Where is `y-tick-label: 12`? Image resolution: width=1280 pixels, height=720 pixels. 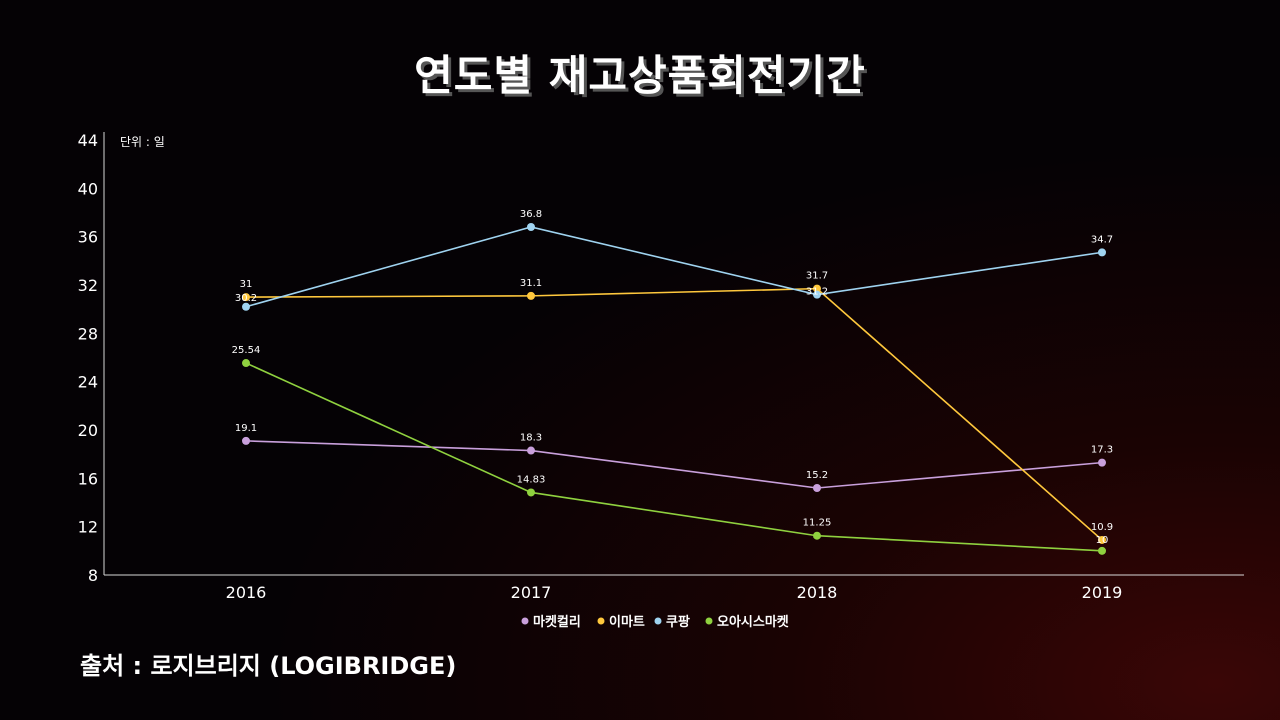
y-tick-label: 12 is located at coordinates (88, 527).